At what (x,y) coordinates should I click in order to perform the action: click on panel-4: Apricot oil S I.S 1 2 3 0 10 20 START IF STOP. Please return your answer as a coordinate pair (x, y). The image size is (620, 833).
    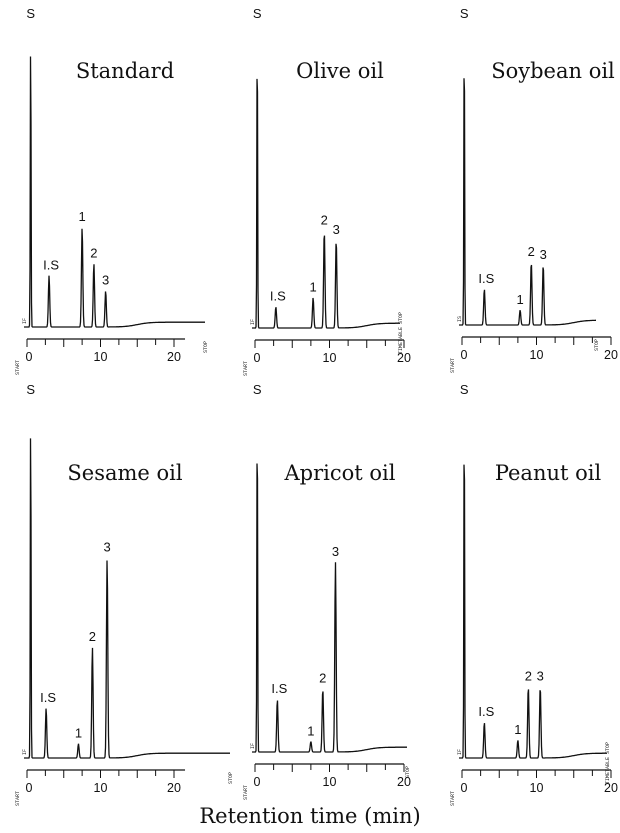
    Looking at the image, I should click on (327, 591).